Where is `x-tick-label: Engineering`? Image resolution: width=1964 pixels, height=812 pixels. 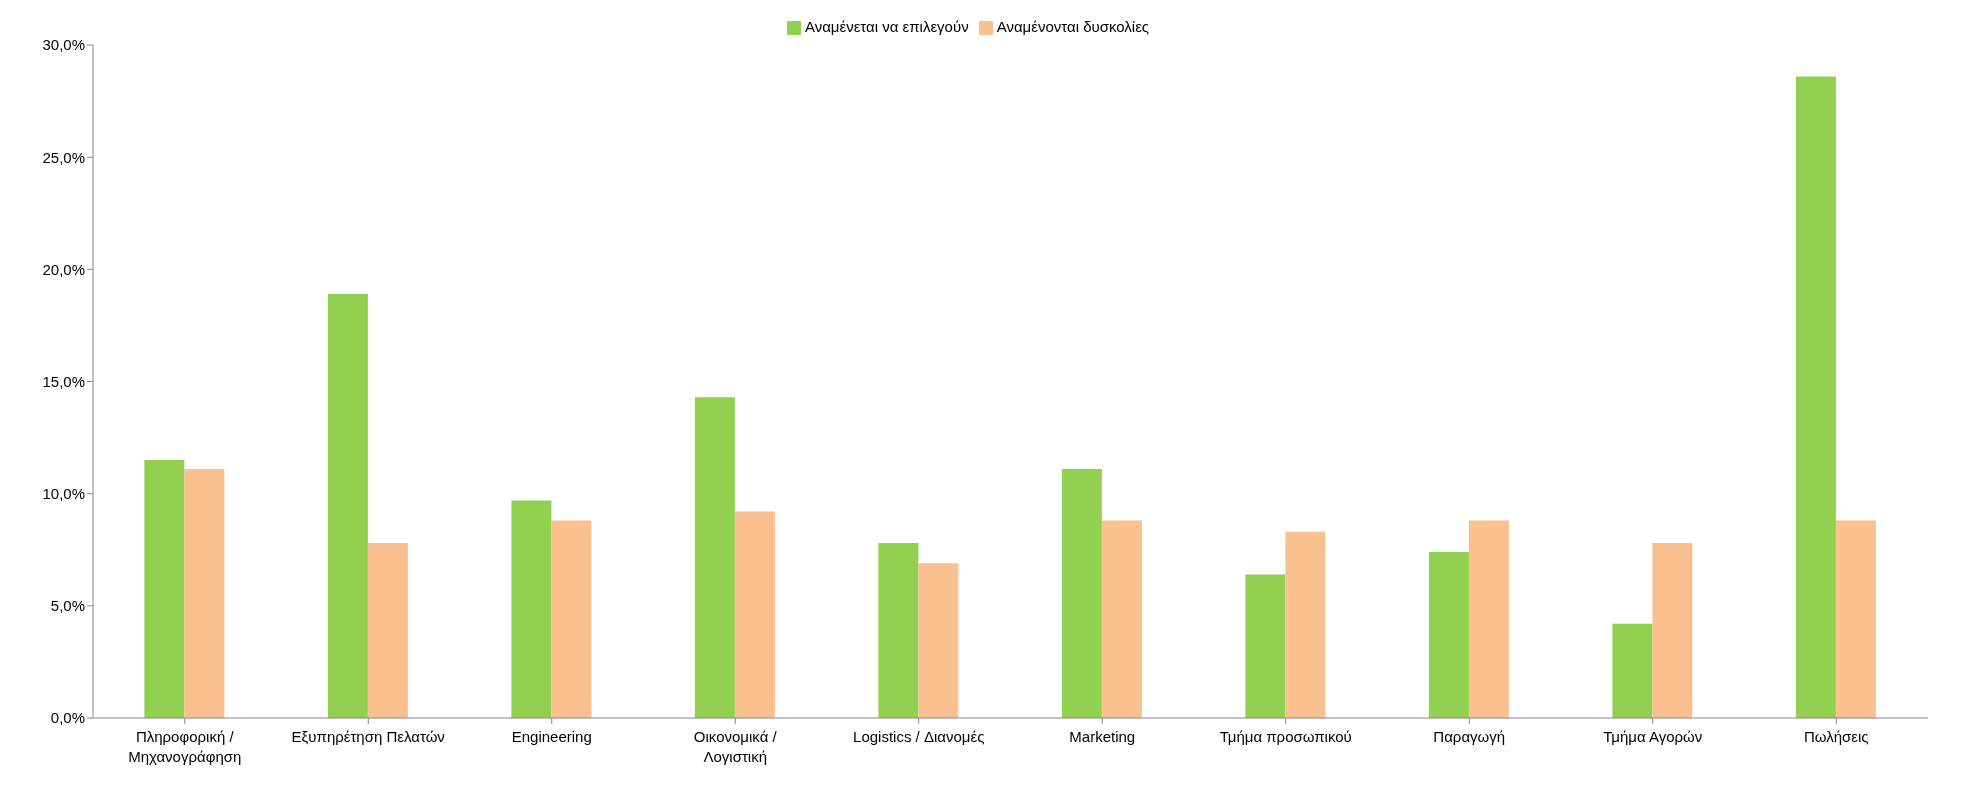
x-tick-label: Engineering is located at coordinates (551, 736).